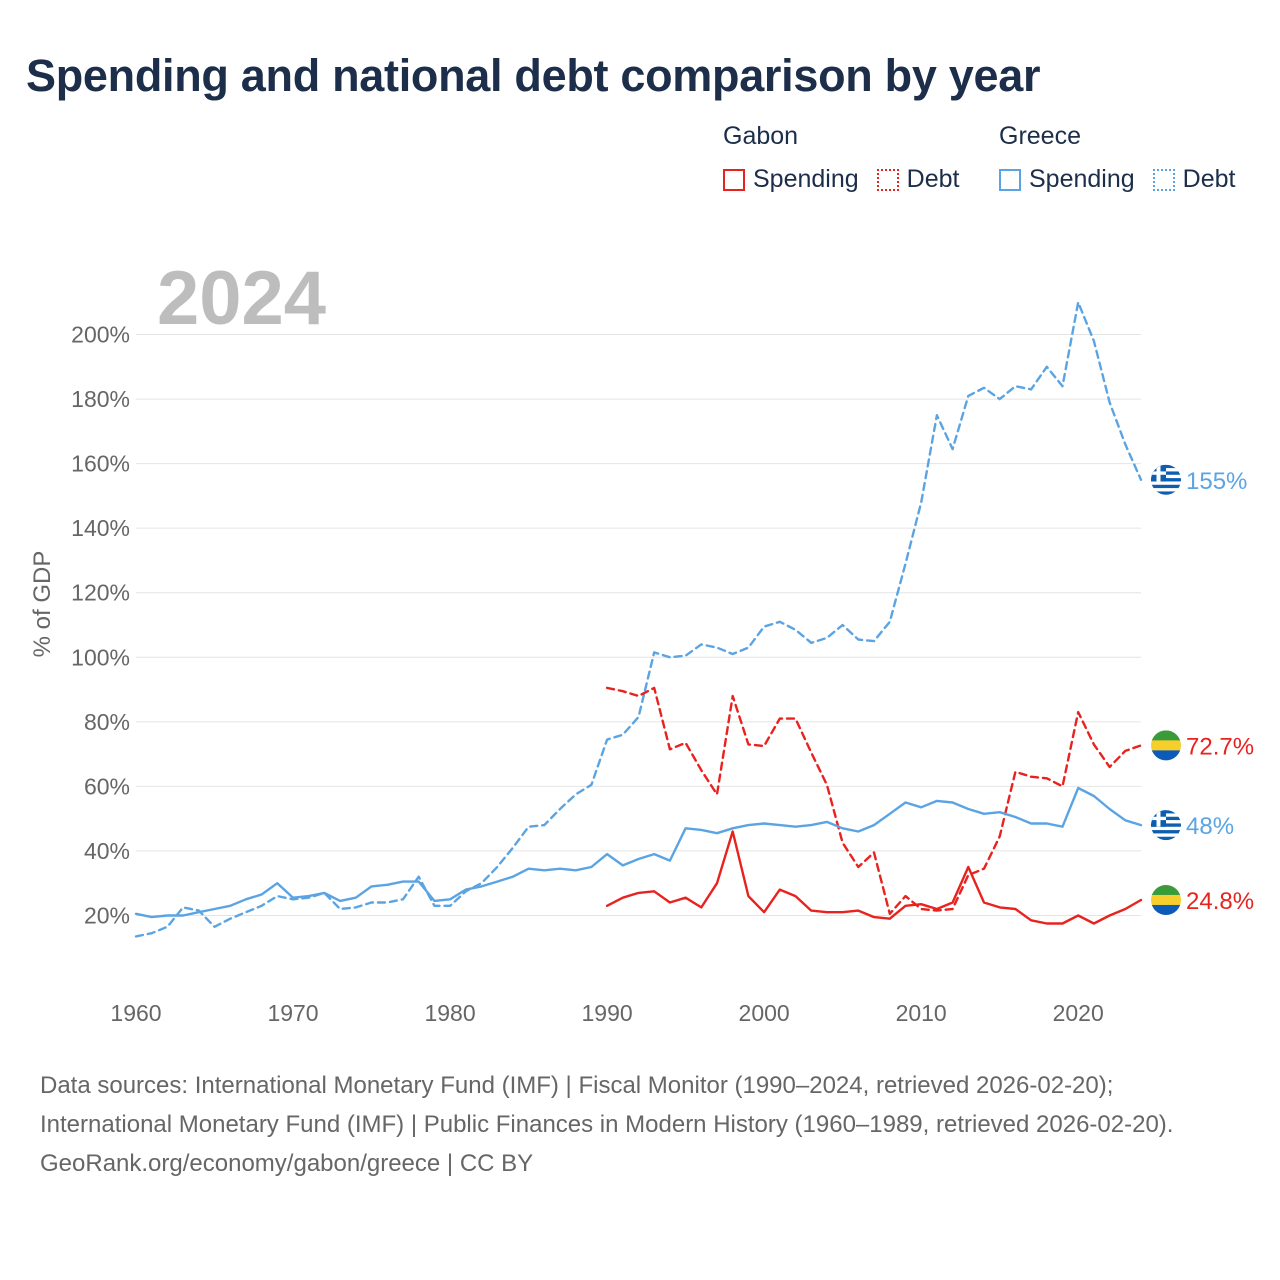 This screenshot has width=1280, height=1280. Describe the element at coordinates (841, 158) in the screenshot. I see `legend-group-gabon: Gabon Spending Debt` at that location.